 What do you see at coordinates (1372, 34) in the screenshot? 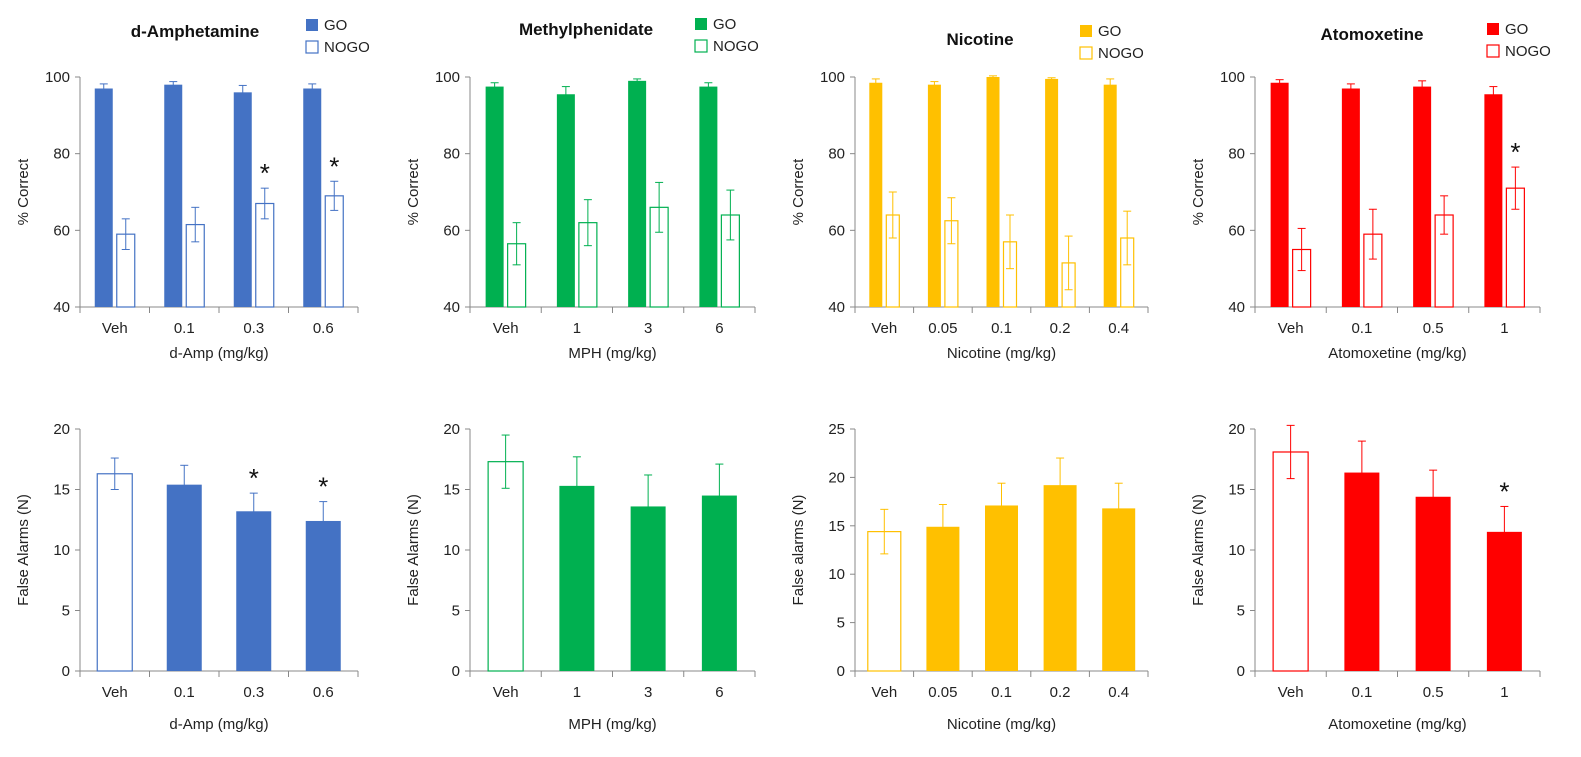
I see `chart-title: Atomoxetine` at bounding box center [1372, 34].